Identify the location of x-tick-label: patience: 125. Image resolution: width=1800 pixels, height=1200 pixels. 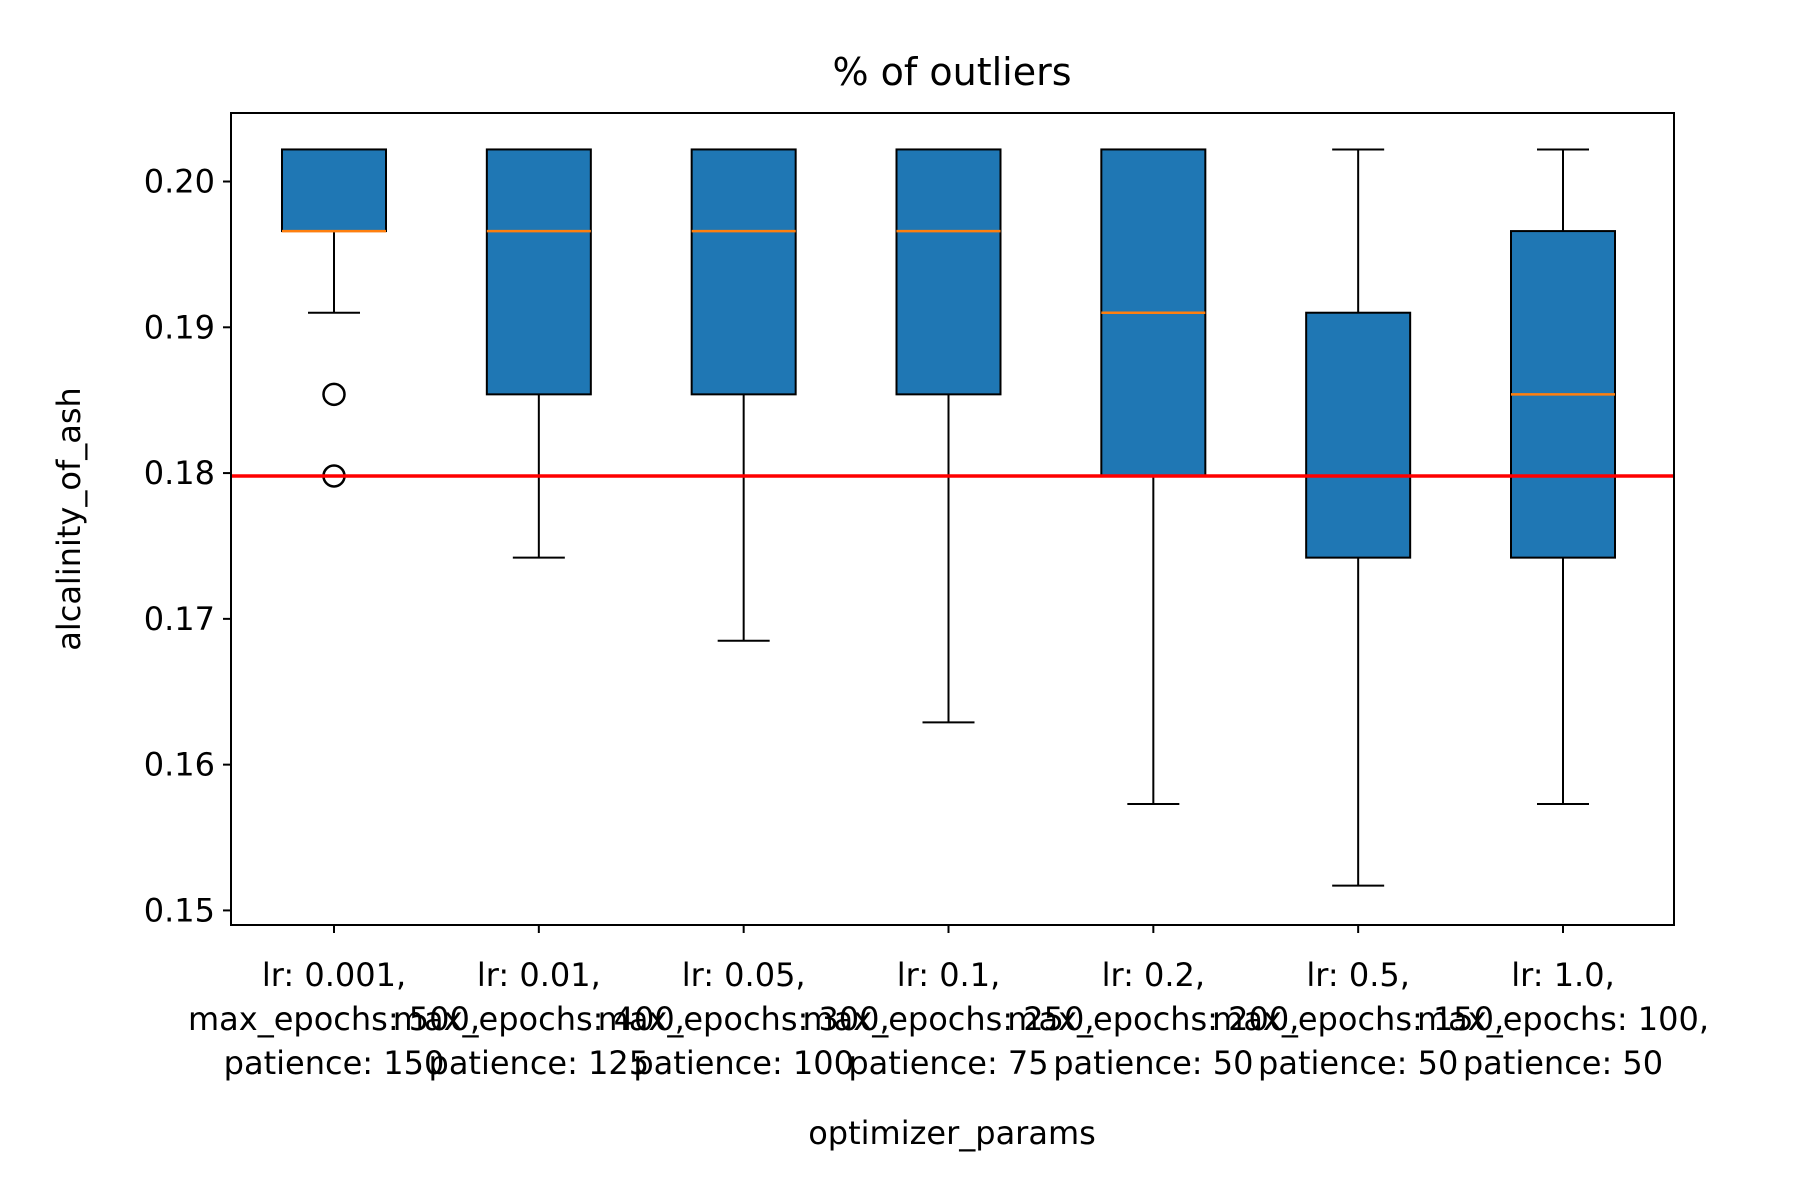
(539, 1063).